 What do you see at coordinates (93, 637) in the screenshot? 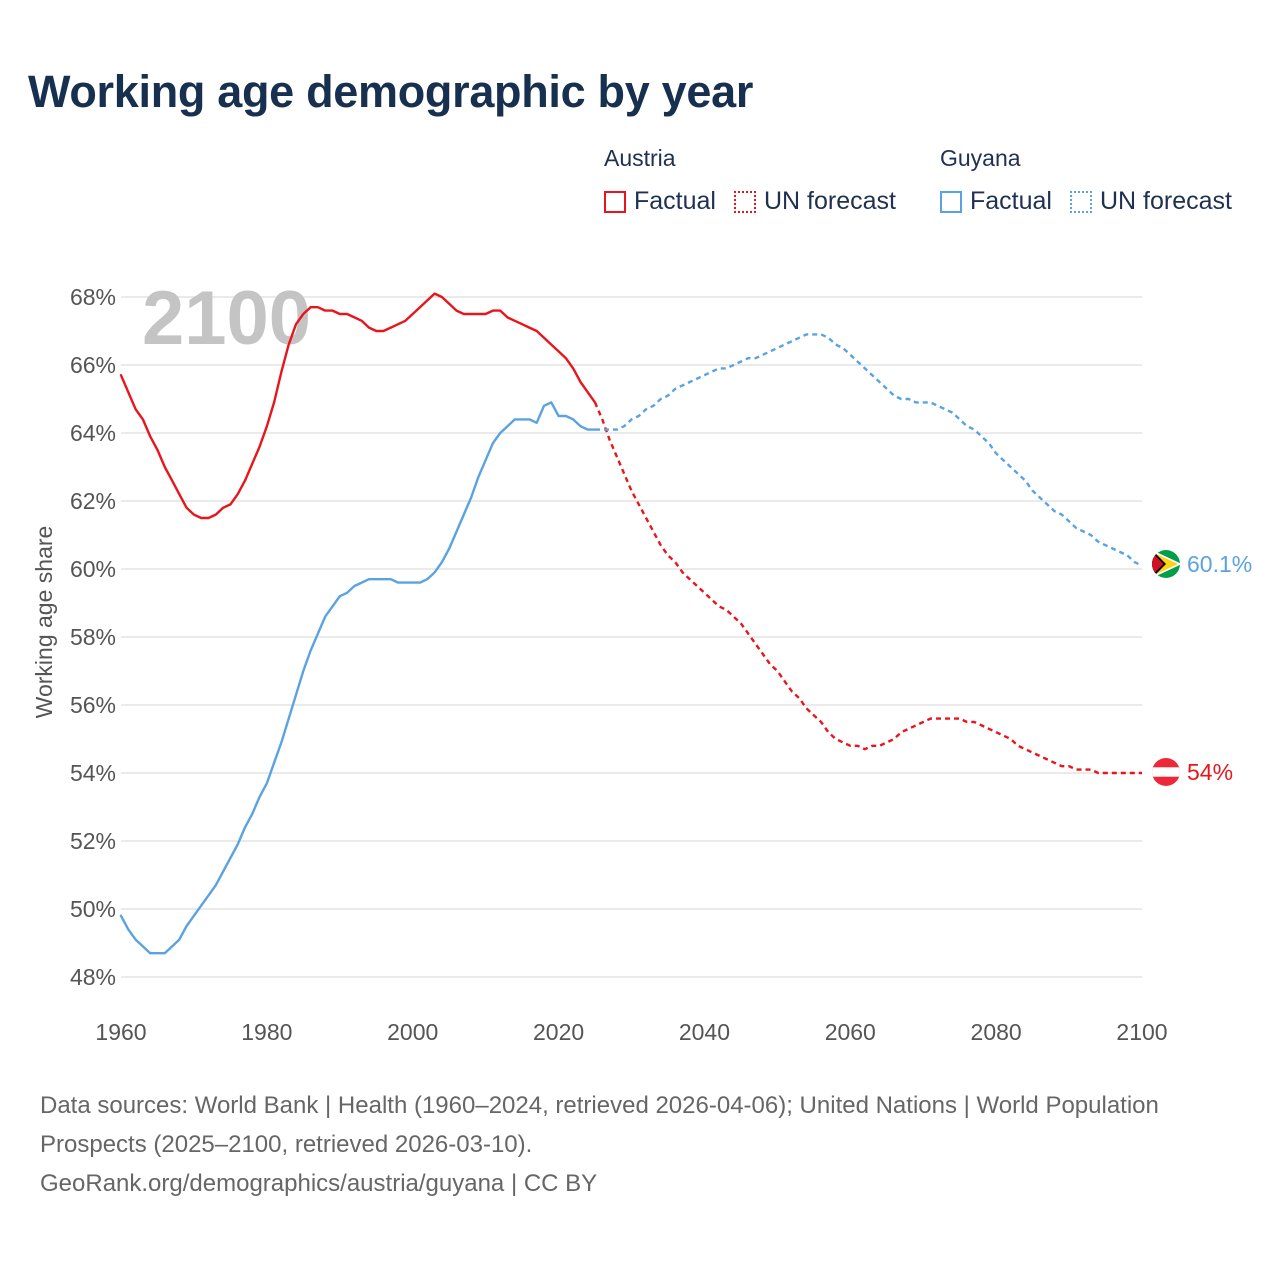
I see `y-tick-label: 58%` at bounding box center [93, 637].